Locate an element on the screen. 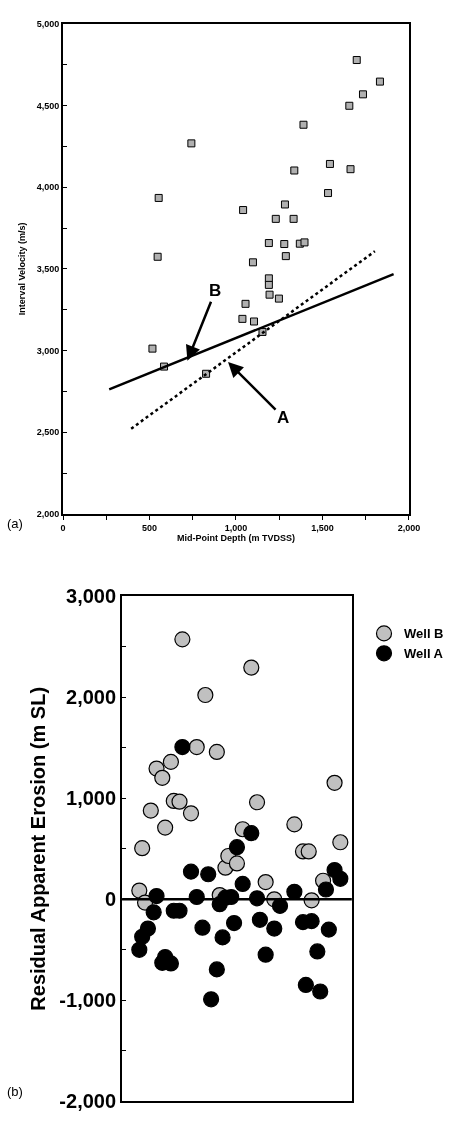 The height and width of the screenshot is (1127, 449). y-tick-label: 4,500 is located at coordinates (48, 105).